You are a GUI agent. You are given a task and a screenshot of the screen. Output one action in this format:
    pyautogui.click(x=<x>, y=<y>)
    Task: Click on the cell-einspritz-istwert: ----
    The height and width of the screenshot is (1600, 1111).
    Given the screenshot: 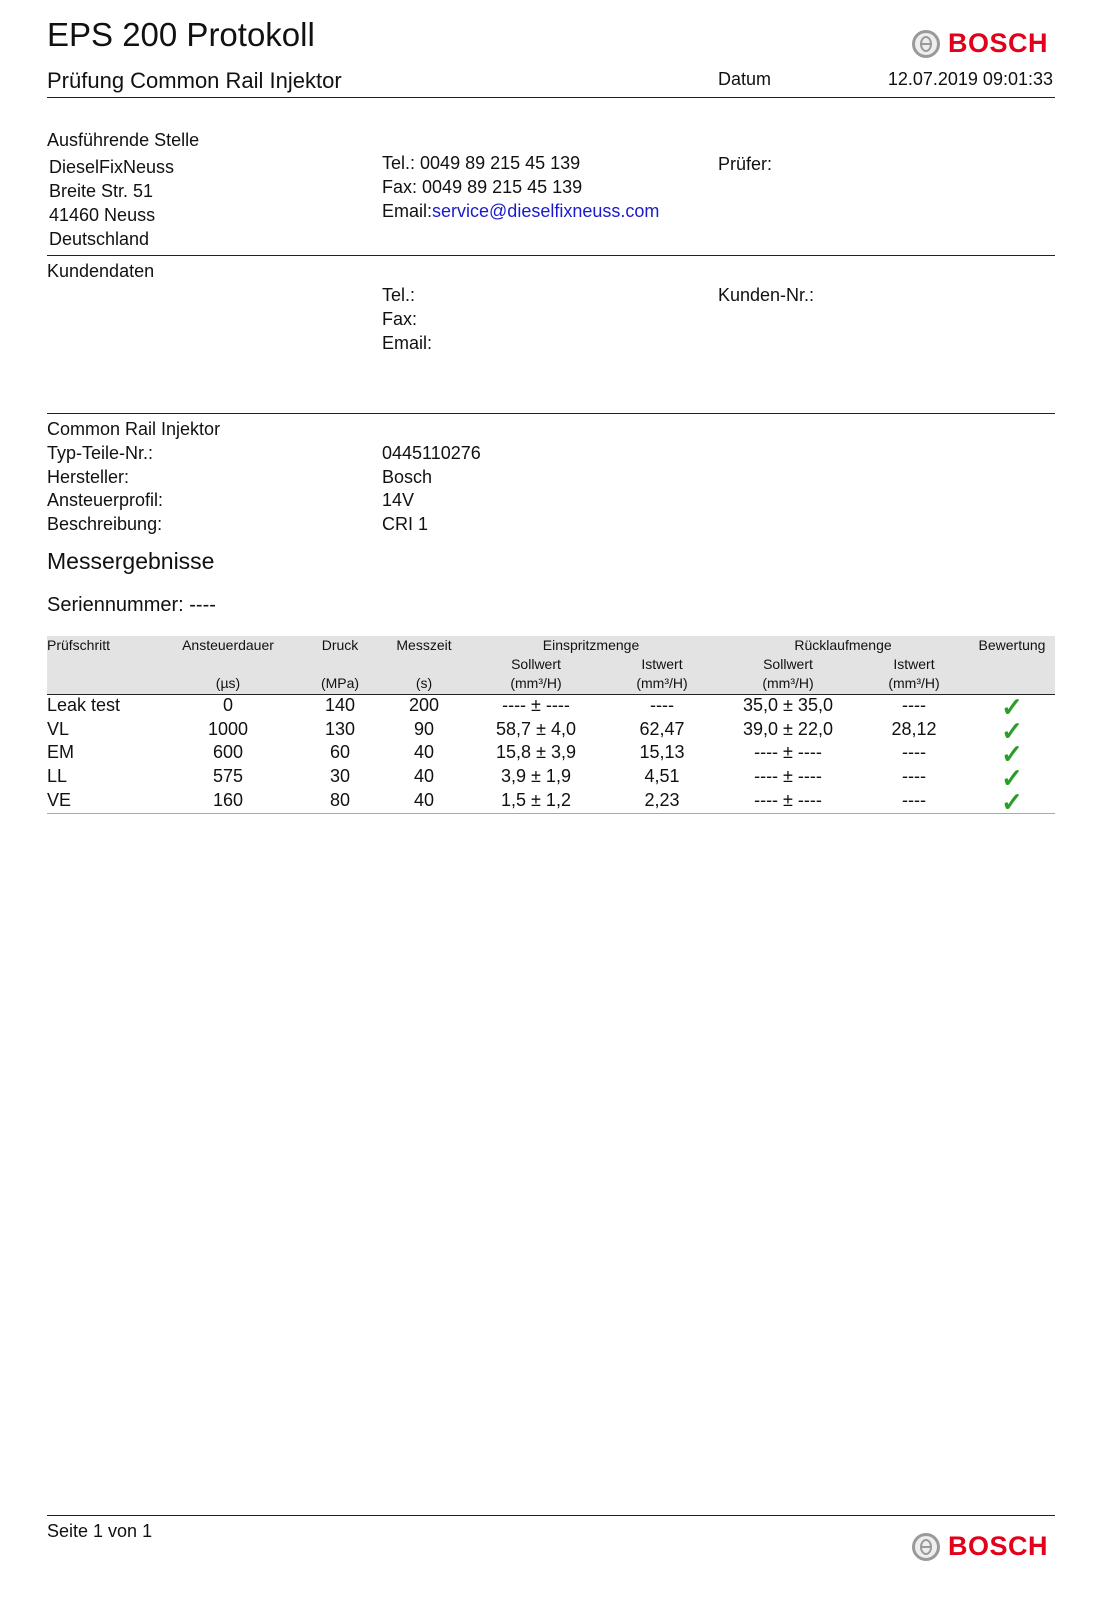 What is the action you would take?
    pyautogui.click(x=662, y=705)
    